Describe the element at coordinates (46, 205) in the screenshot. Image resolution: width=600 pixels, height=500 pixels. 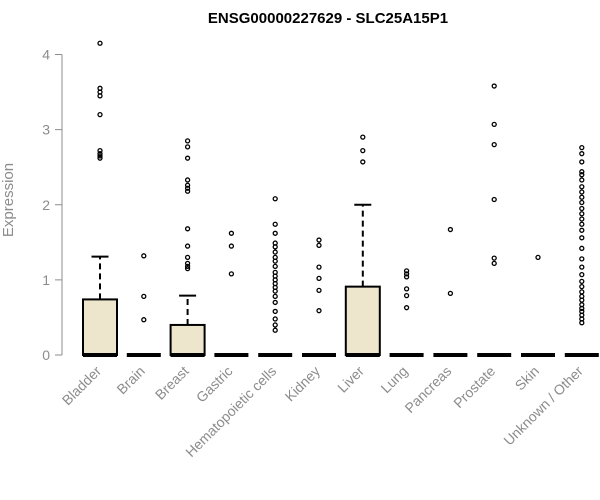
I see `y-tick-label: 2` at that location.